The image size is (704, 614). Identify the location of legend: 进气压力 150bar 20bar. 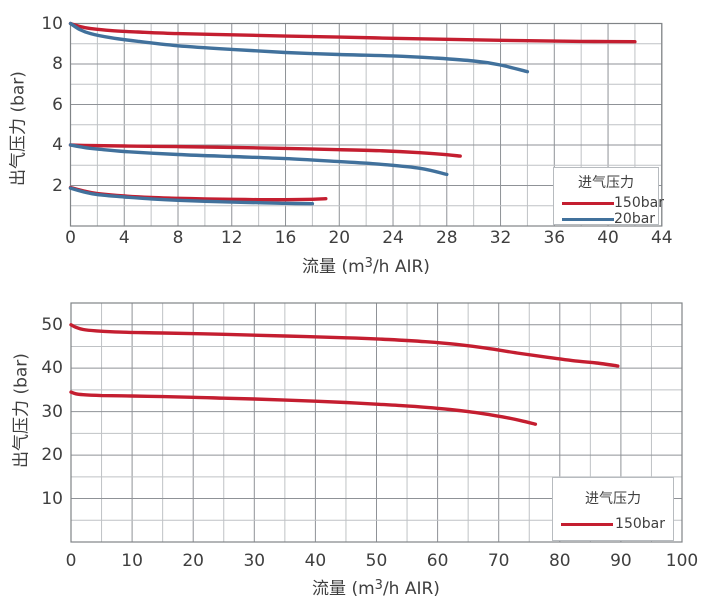
(608, 197).